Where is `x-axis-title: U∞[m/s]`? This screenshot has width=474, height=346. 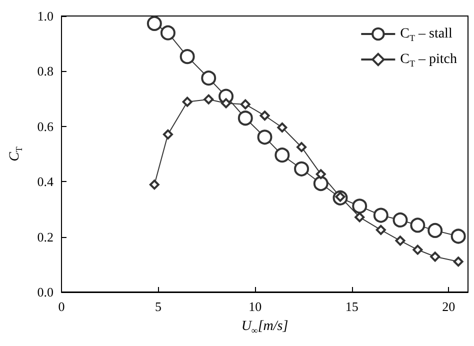
x-axis-title: U∞[m/s] is located at coordinates (264, 327).